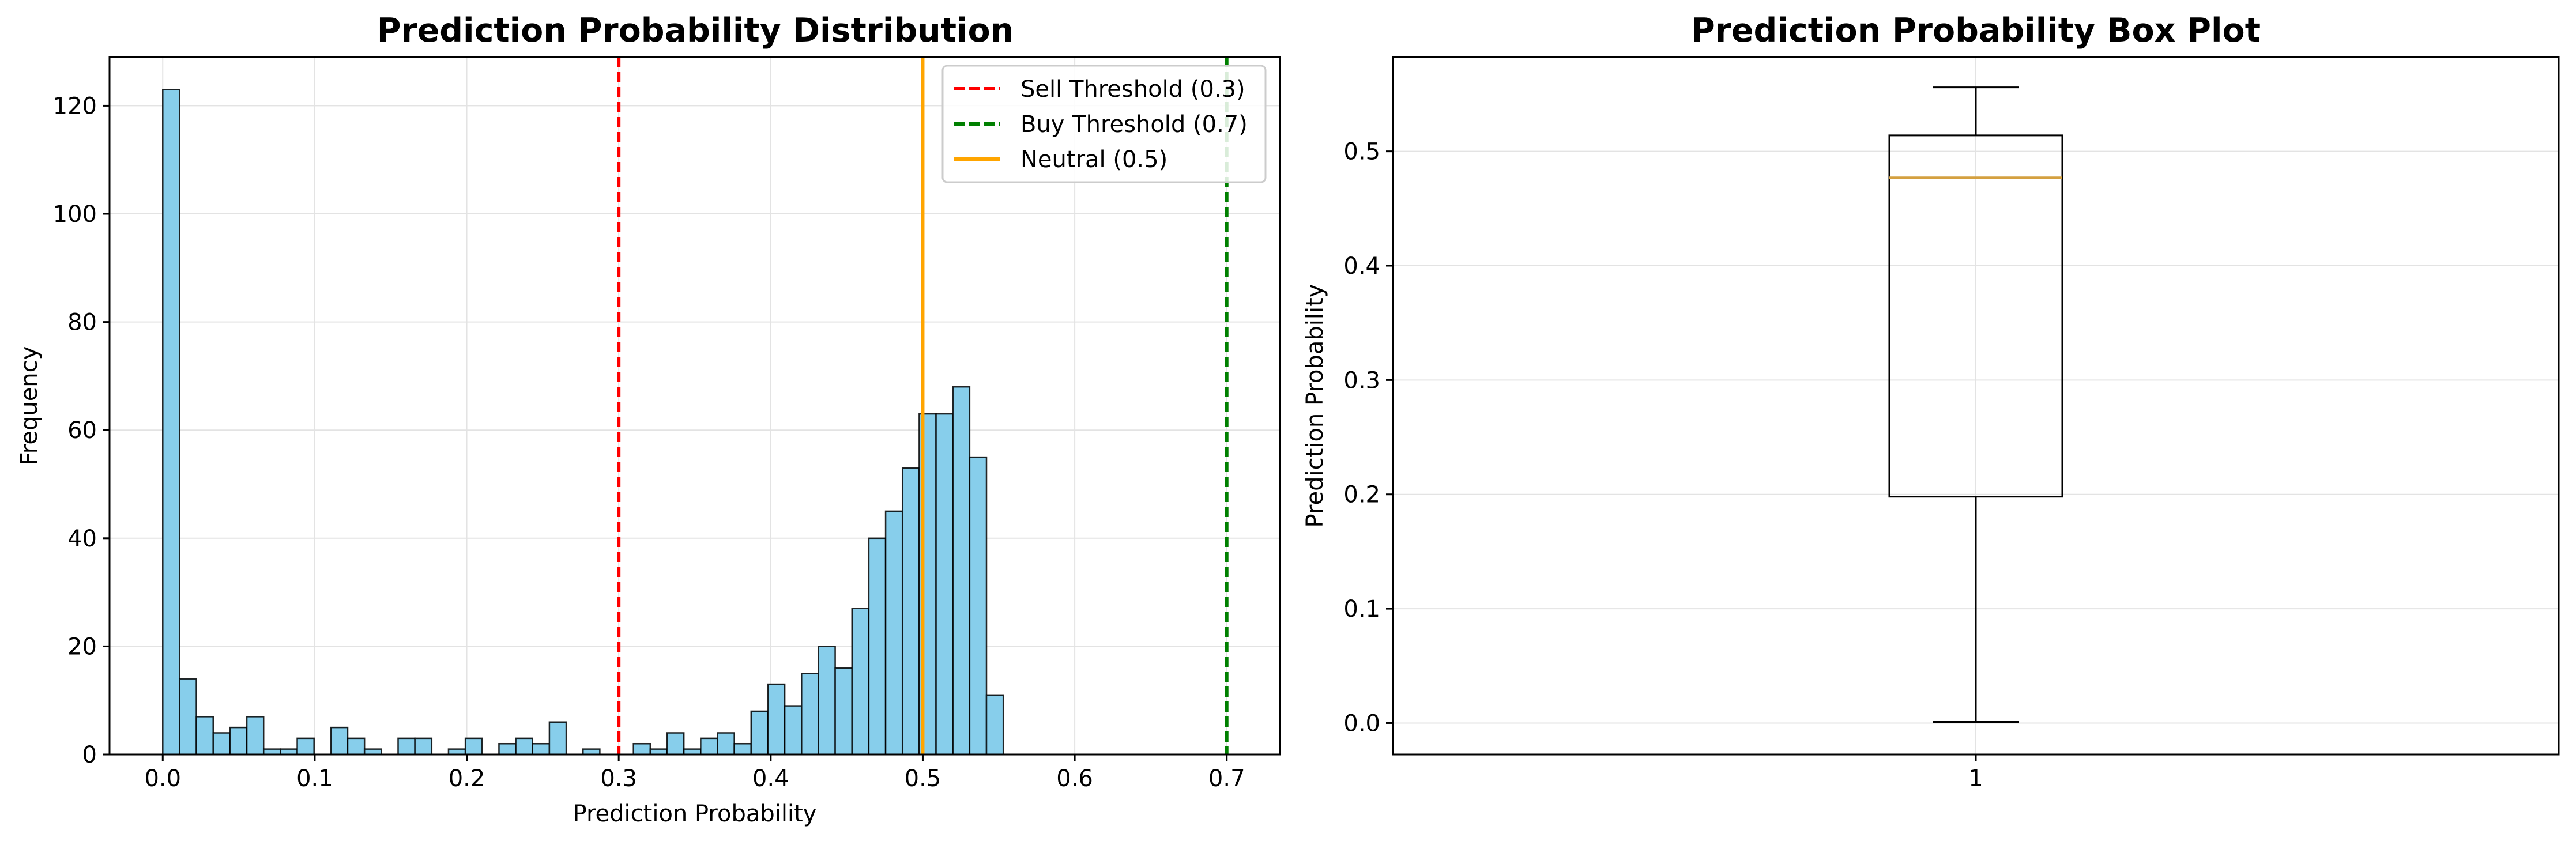 The height and width of the screenshot is (845, 2576). What do you see at coordinates (1361, 266) in the screenshot?
I see `y-tick-label: 0.4` at bounding box center [1361, 266].